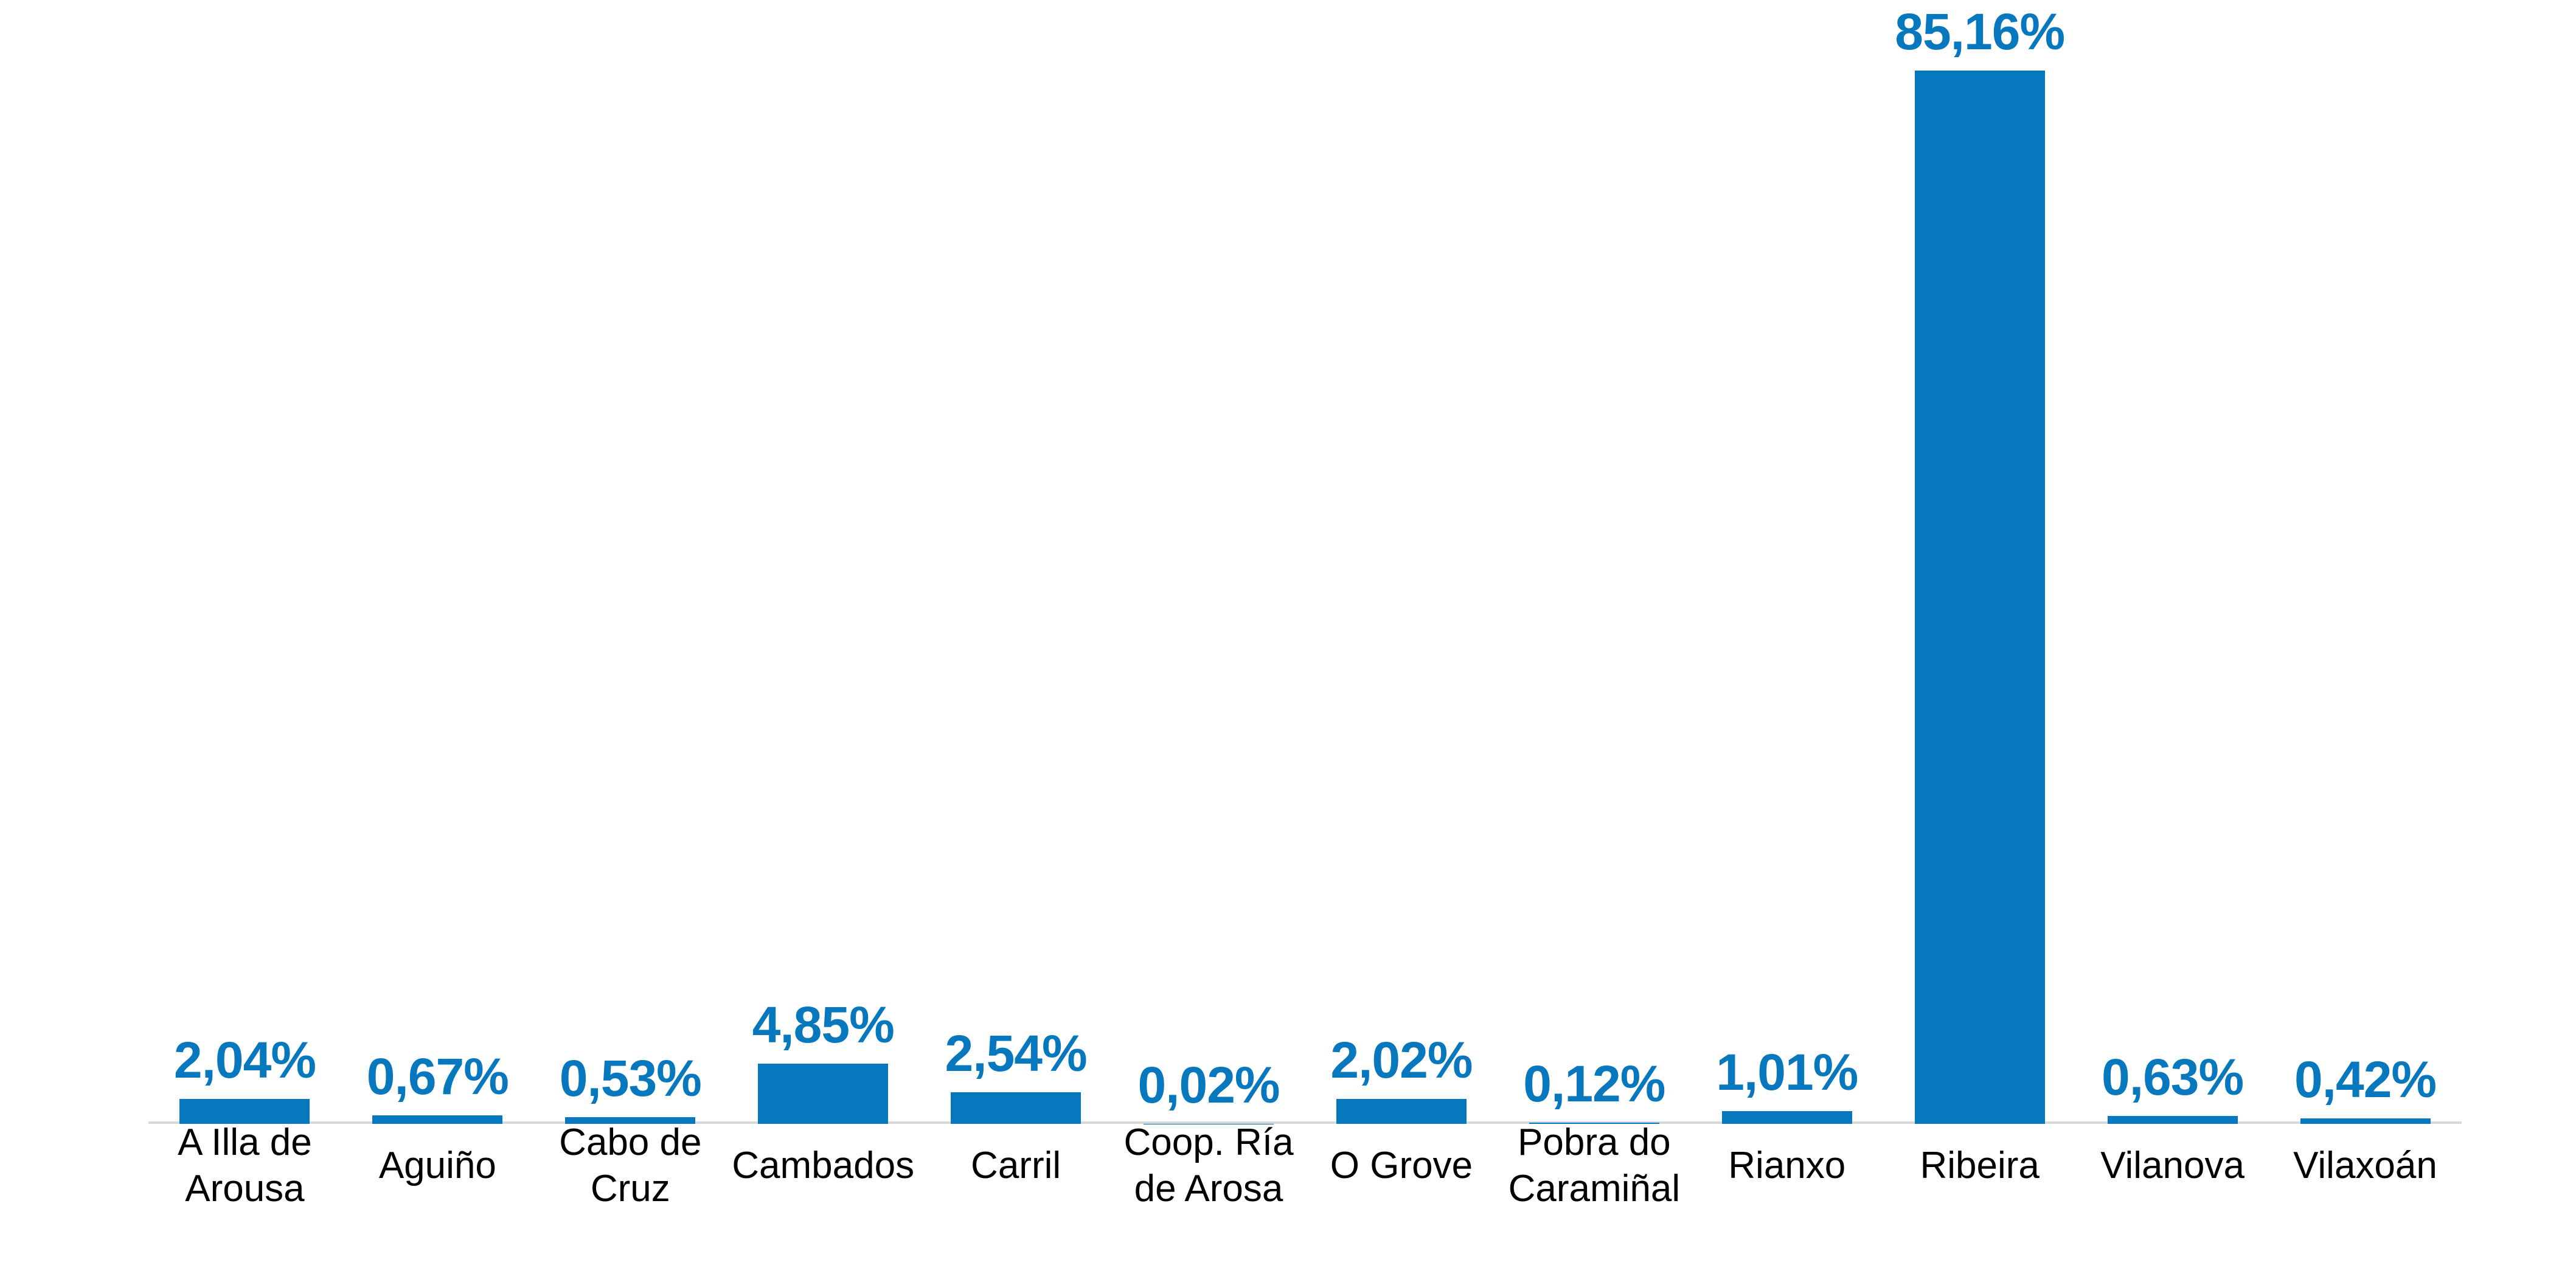 This screenshot has height=1268, width=2576. What do you see at coordinates (245, 1189) in the screenshot?
I see `category-label-line: Arousa` at bounding box center [245, 1189].